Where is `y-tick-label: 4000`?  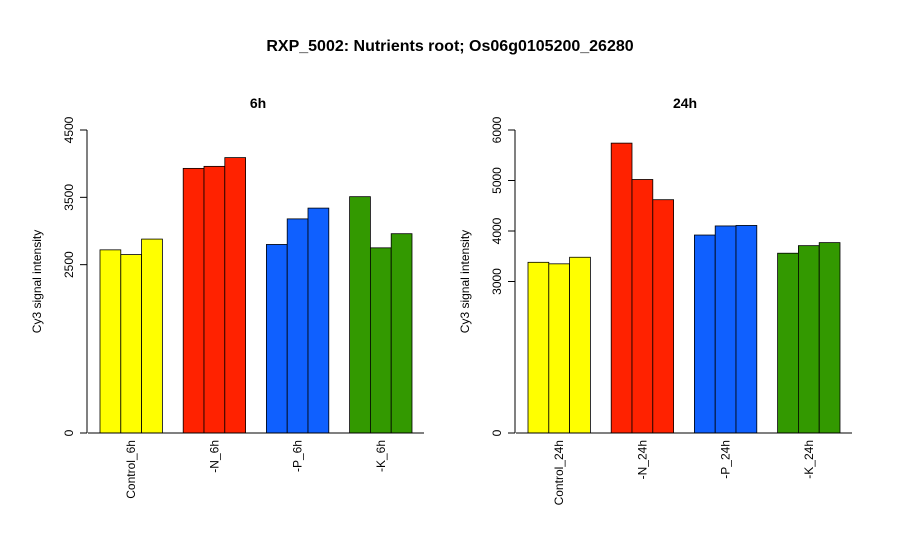 y-tick-label: 4000 is located at coordinates (497, 230).